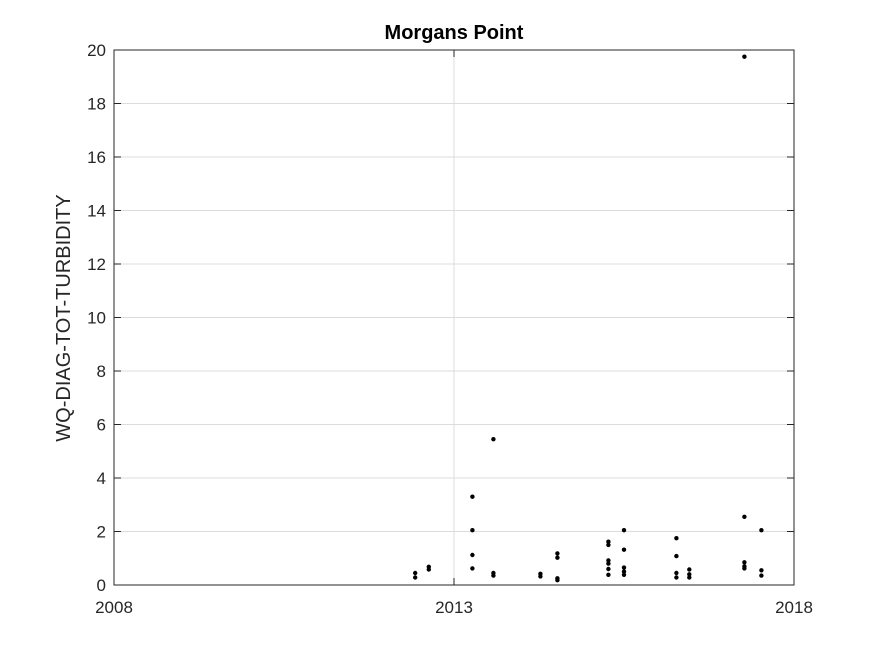 The height and width of the screenshot is (656, 875). What do you see at coordinates (64, 317) in the screenshot?
I see `y-axis-title: WQ-DIAG-TOT-TURBIDITY` at bounding box center [64, 317].